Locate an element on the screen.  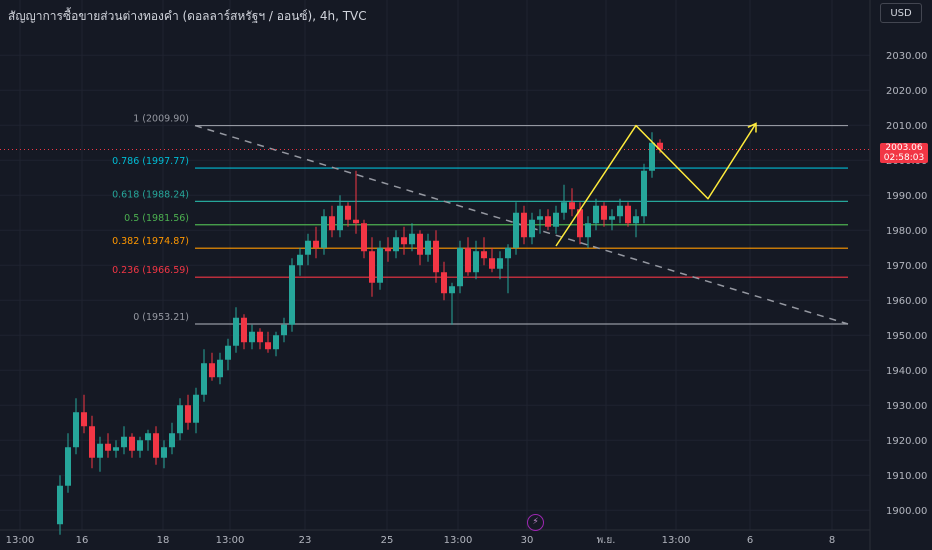
time-axis-label: 30 is located at coordinates (527, 540).